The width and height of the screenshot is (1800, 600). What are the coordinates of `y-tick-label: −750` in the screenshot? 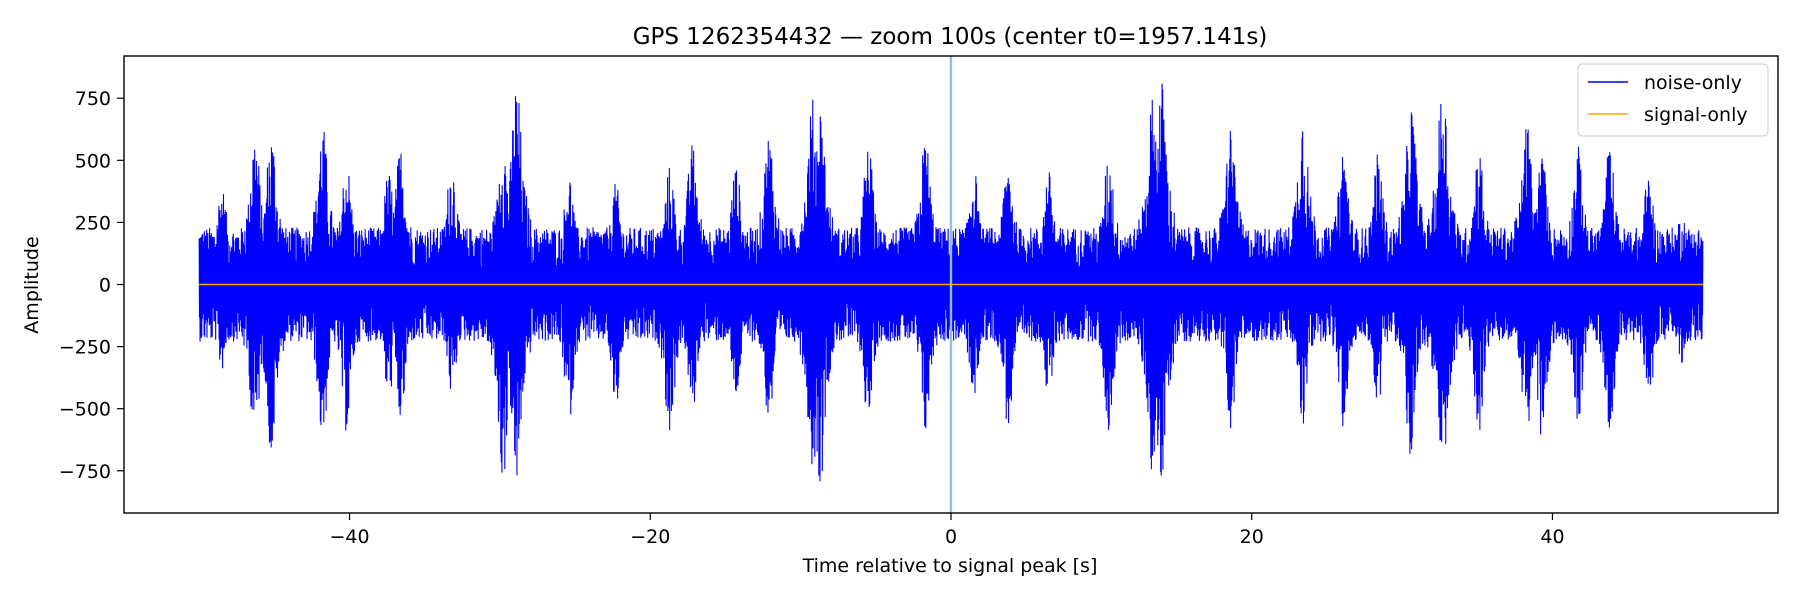 It's located at (85, 472).